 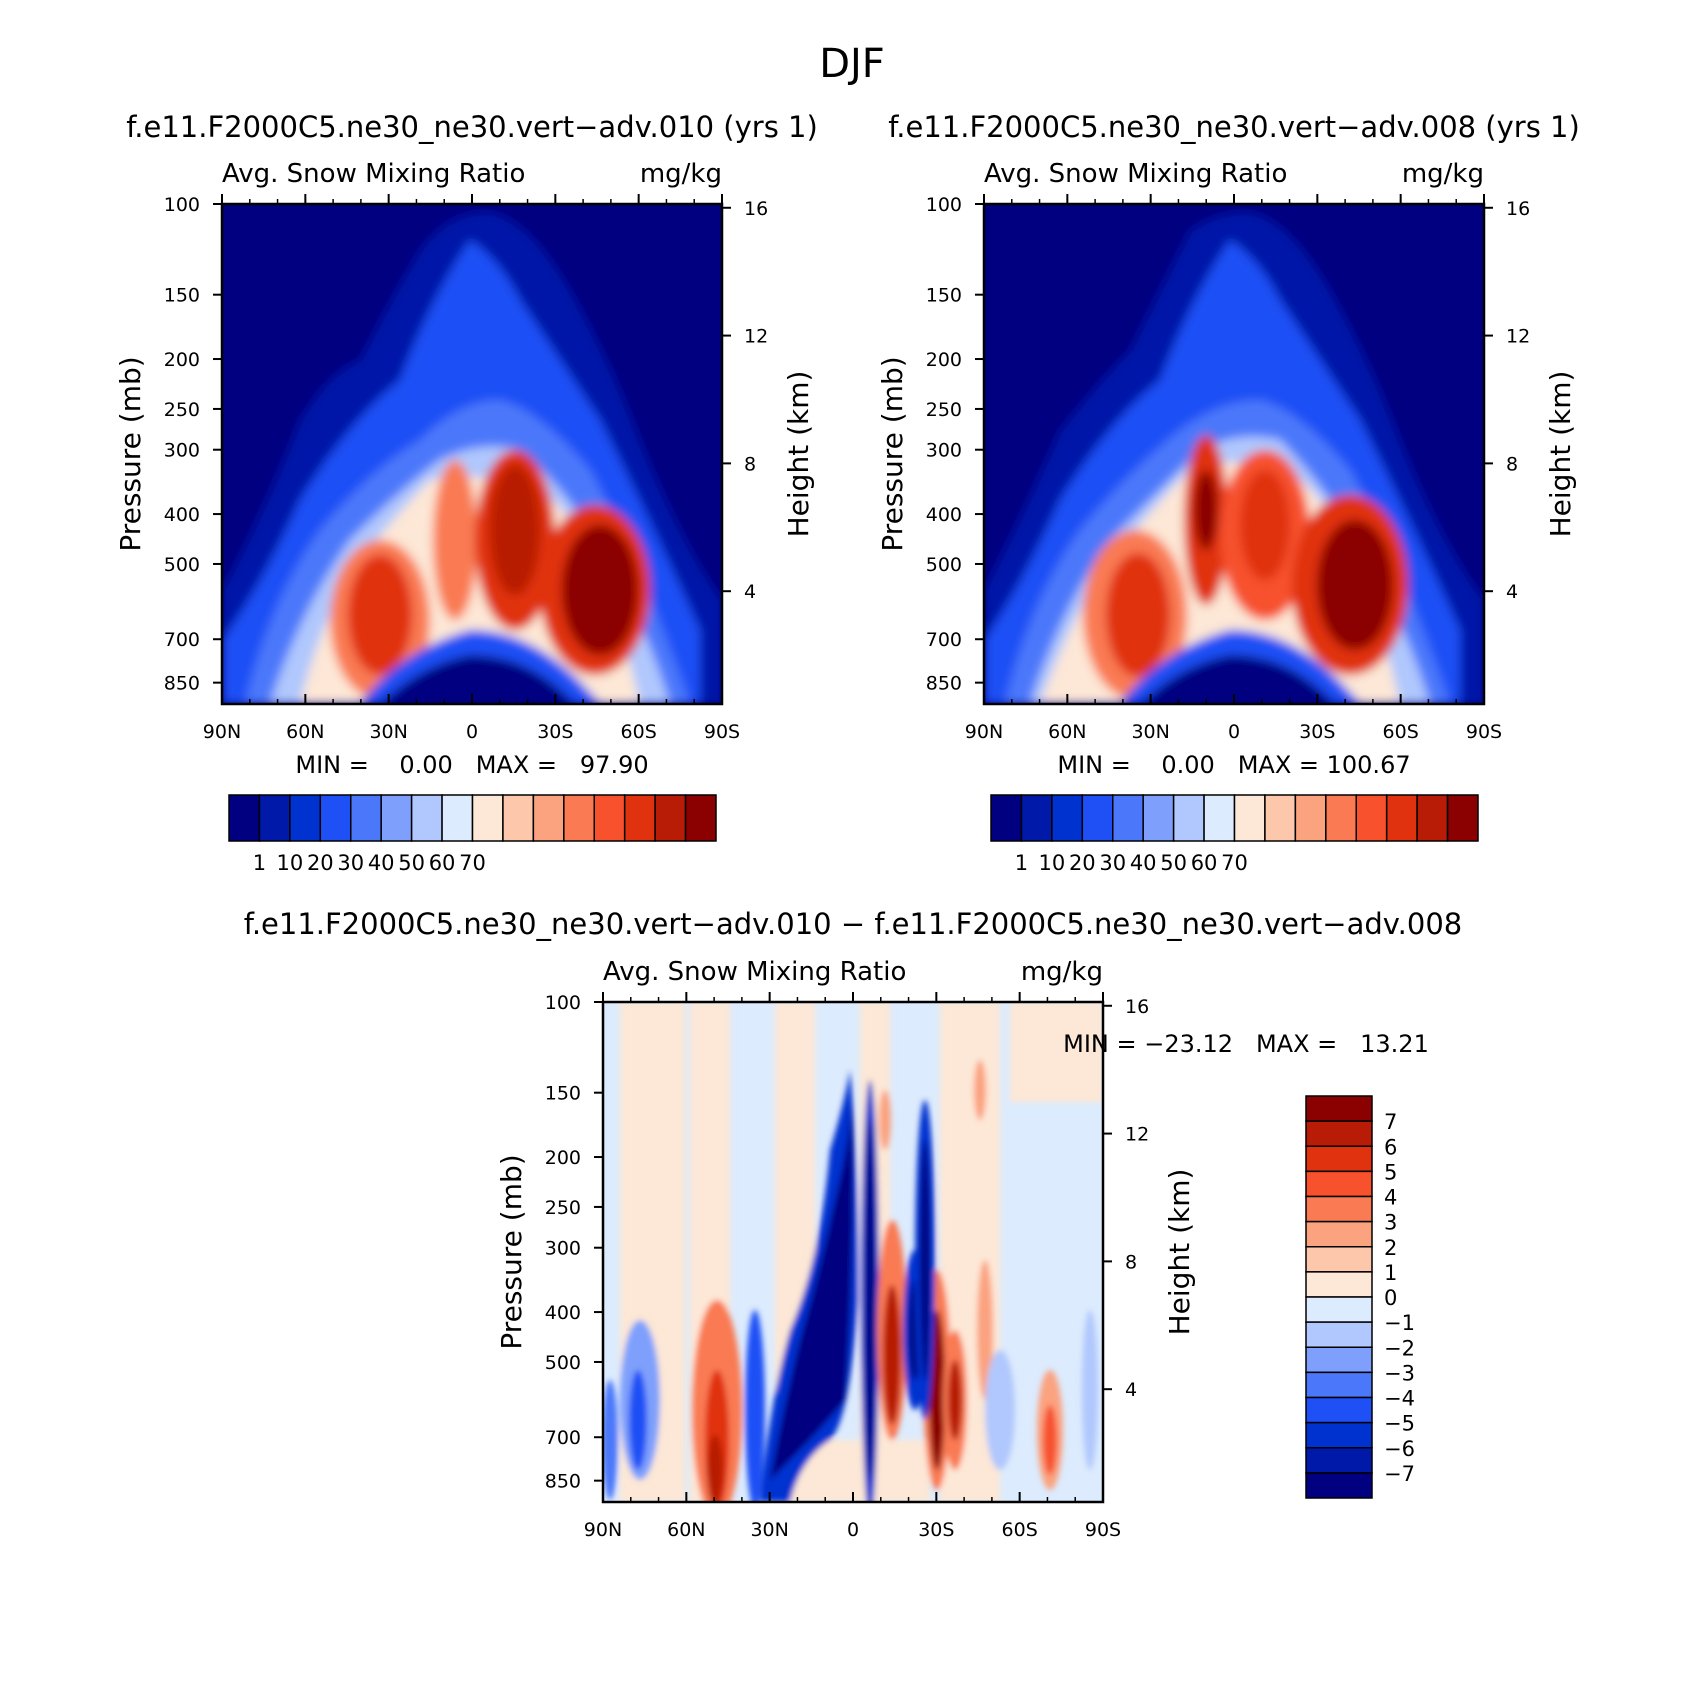 What do you see at coordinates (1135, 174) in the screenshot?
I see `panel-2-variable: Avg. Snow Mixing Ratio` at bounding box center [1135, 174].